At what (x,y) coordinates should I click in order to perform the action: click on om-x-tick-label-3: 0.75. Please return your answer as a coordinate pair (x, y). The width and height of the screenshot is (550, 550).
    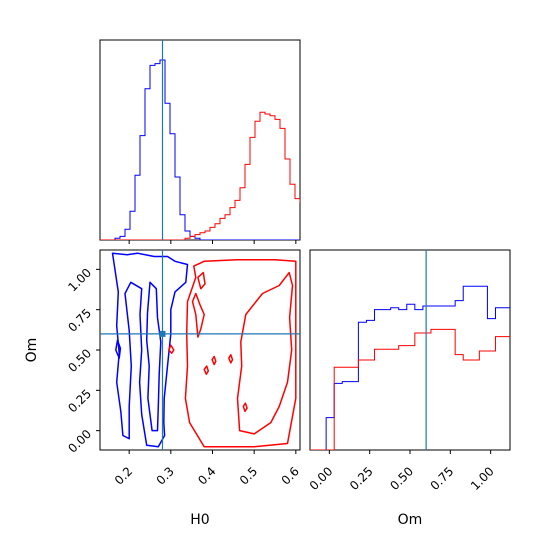
    Looking at the image, I should click on (442, 478).